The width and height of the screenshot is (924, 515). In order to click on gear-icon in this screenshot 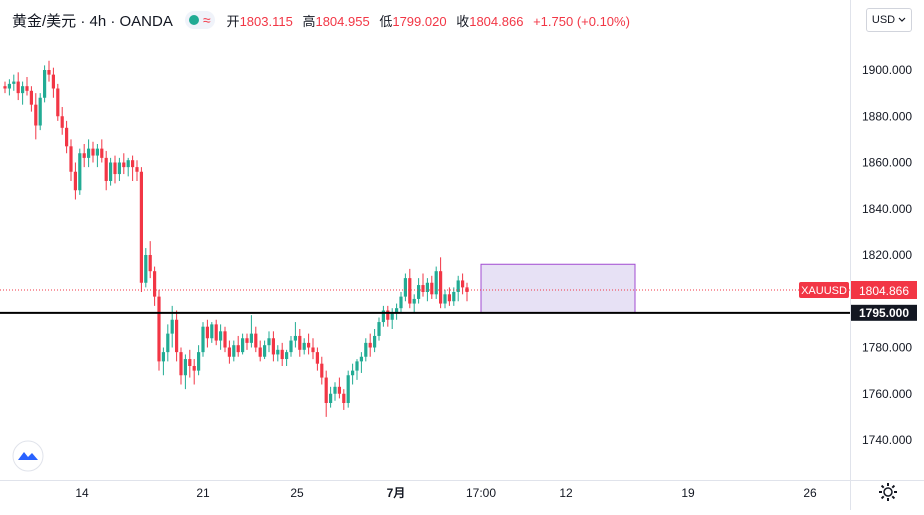, I will do `click(888, 492)`.